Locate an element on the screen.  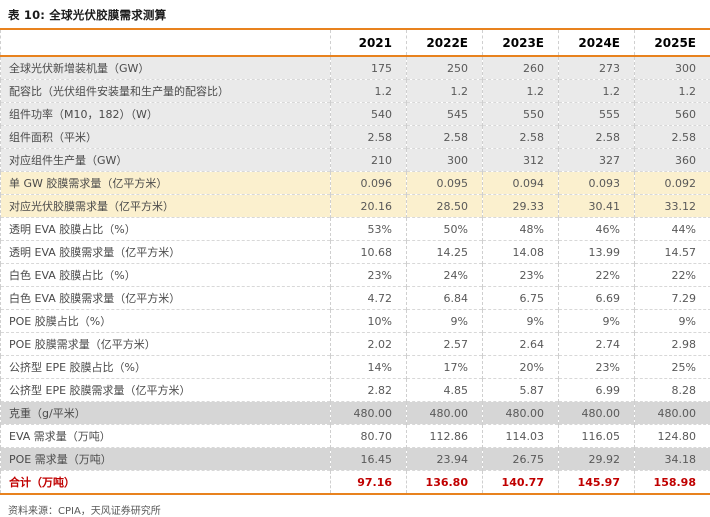
row-label: 组件面积（平米） is located at coordinates (166, 137).